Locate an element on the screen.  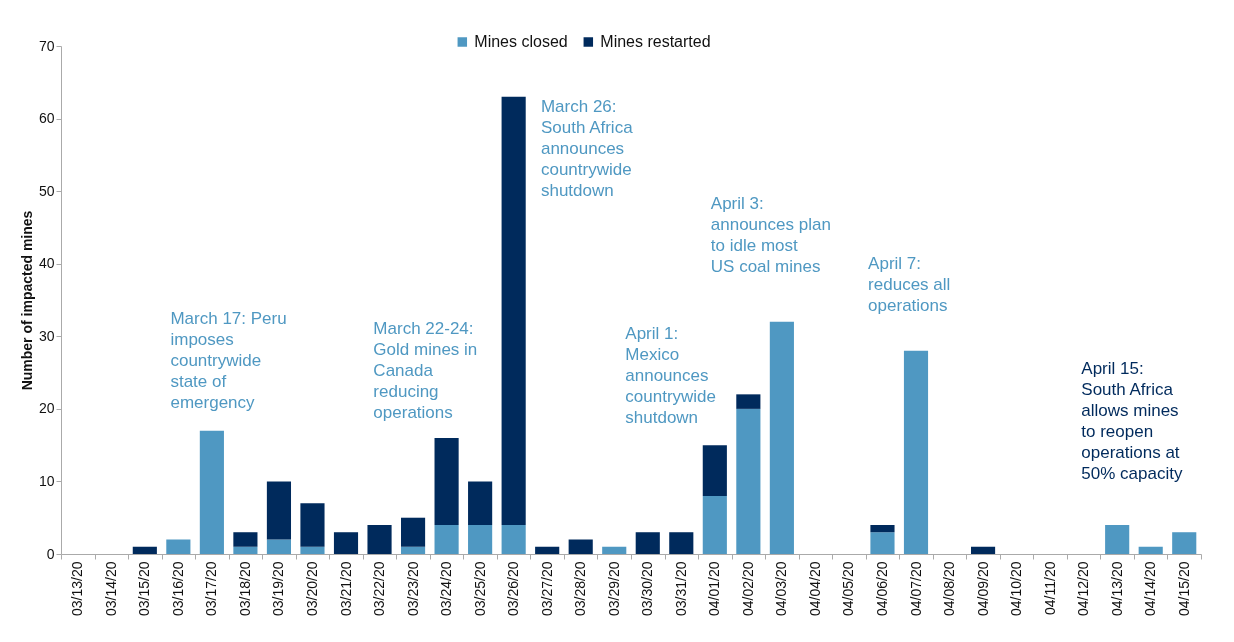
annotation: April 15: South Africa allows mines to reopen operations at 50% capacity is located at coordinates (1132, 420).